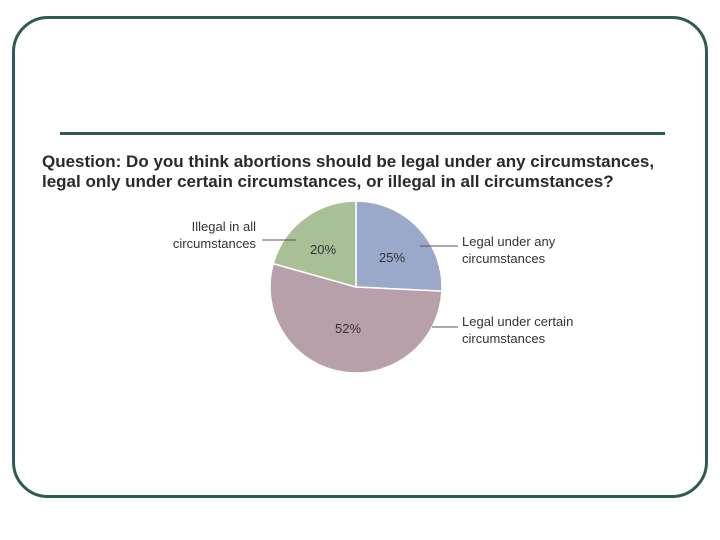 The width and height of the screenshot is (720, 540). I want to click on slice-category-label-2: Illegal in all circumstances, so click(215, 235).